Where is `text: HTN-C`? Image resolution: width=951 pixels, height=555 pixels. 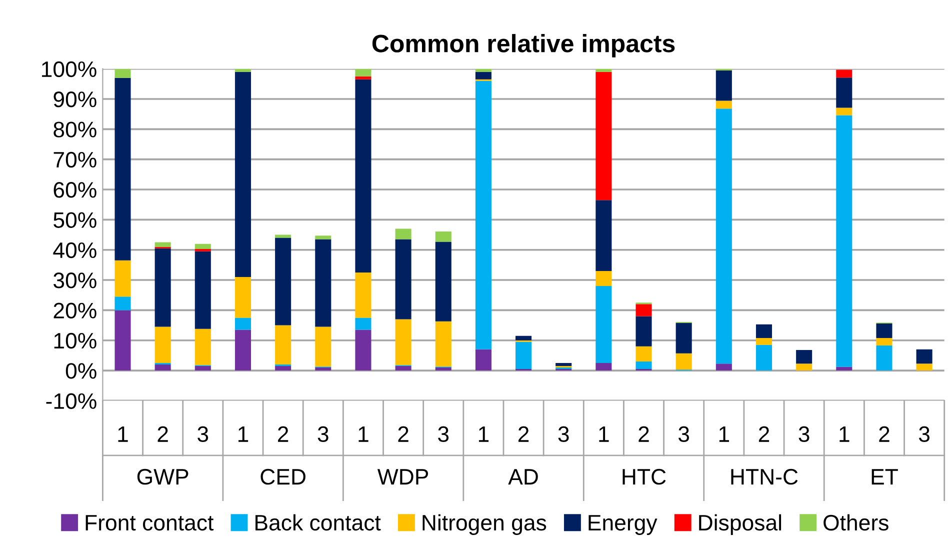 text: HTN-C is located at coordinates (764, 476).